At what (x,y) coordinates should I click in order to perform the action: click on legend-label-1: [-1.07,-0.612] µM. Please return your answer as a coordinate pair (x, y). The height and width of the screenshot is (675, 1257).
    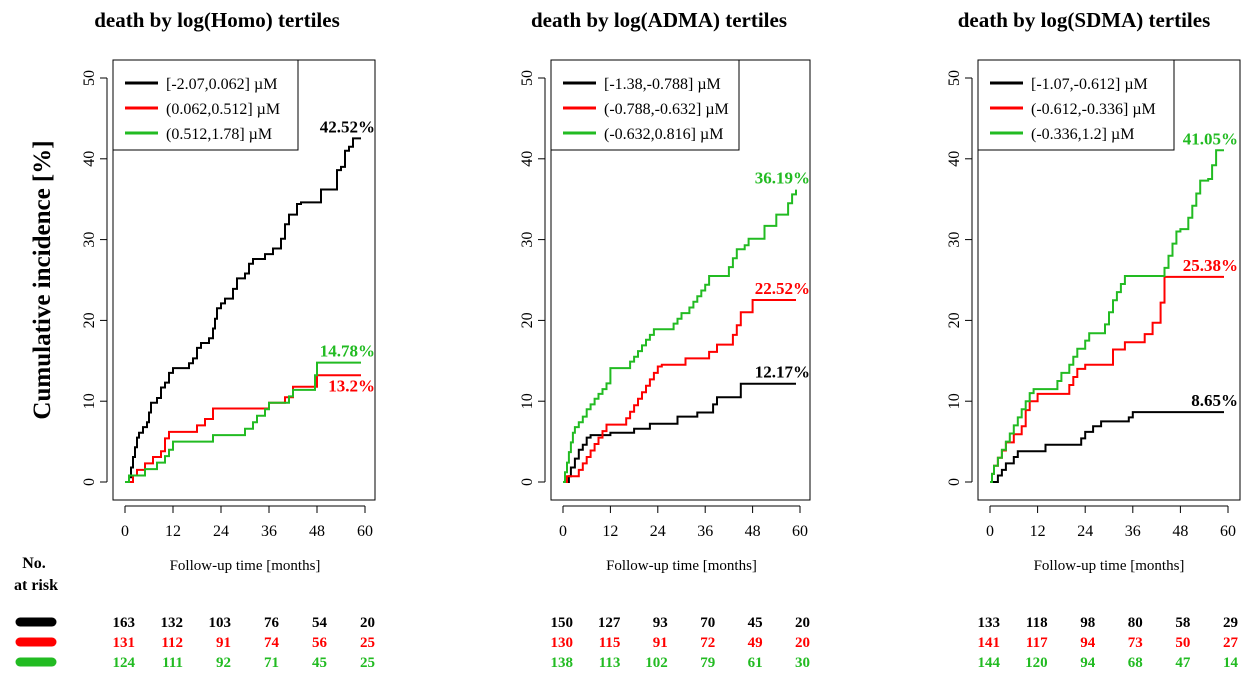
    Looking at the image, I should click on (1089, 84).